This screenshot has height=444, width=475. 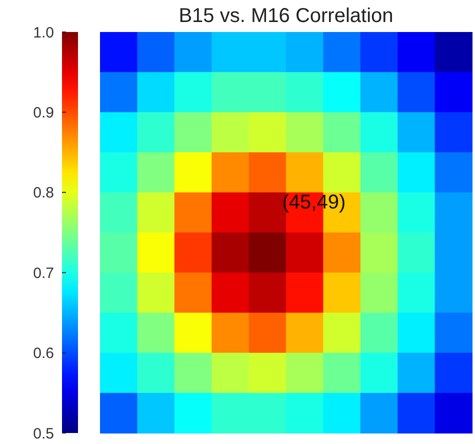 I want to click on color-bar-label: 0.6, so click(x=43, y=353).